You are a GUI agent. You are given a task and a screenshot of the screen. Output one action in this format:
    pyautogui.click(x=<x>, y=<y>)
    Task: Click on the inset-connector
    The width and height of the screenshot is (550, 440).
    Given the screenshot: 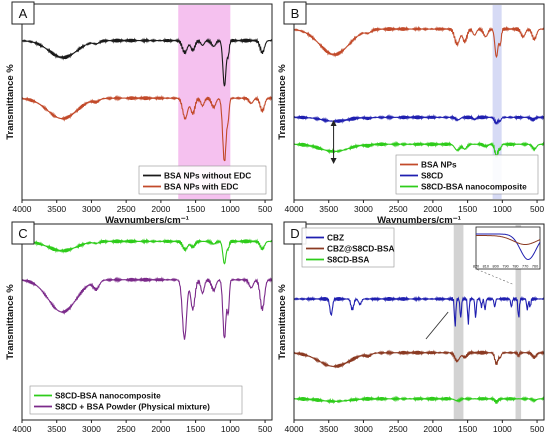 What is the action you would take?
    pyautogui.click(x=494, y=276)
    